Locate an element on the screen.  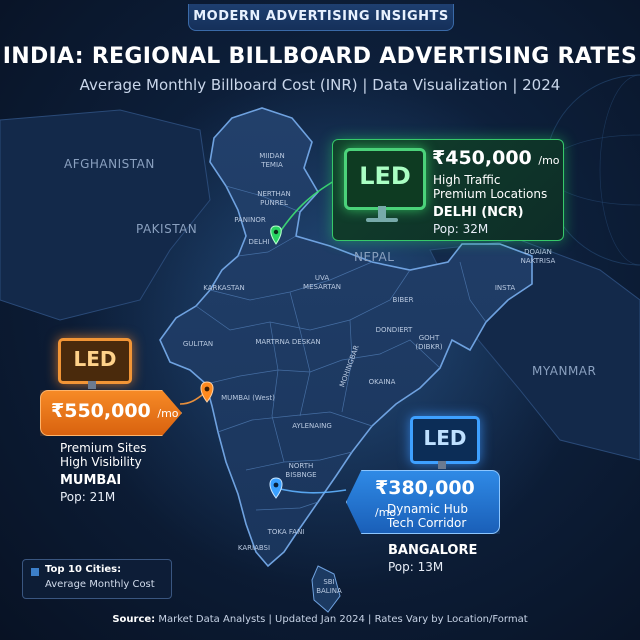
mumbai-desc-2: High Visibility is located at coordinates (101, 462).